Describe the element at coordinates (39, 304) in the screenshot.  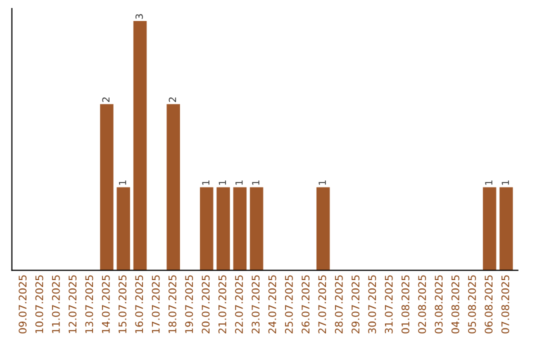
I see `x-tick-label: 10.07.2025` at that location.